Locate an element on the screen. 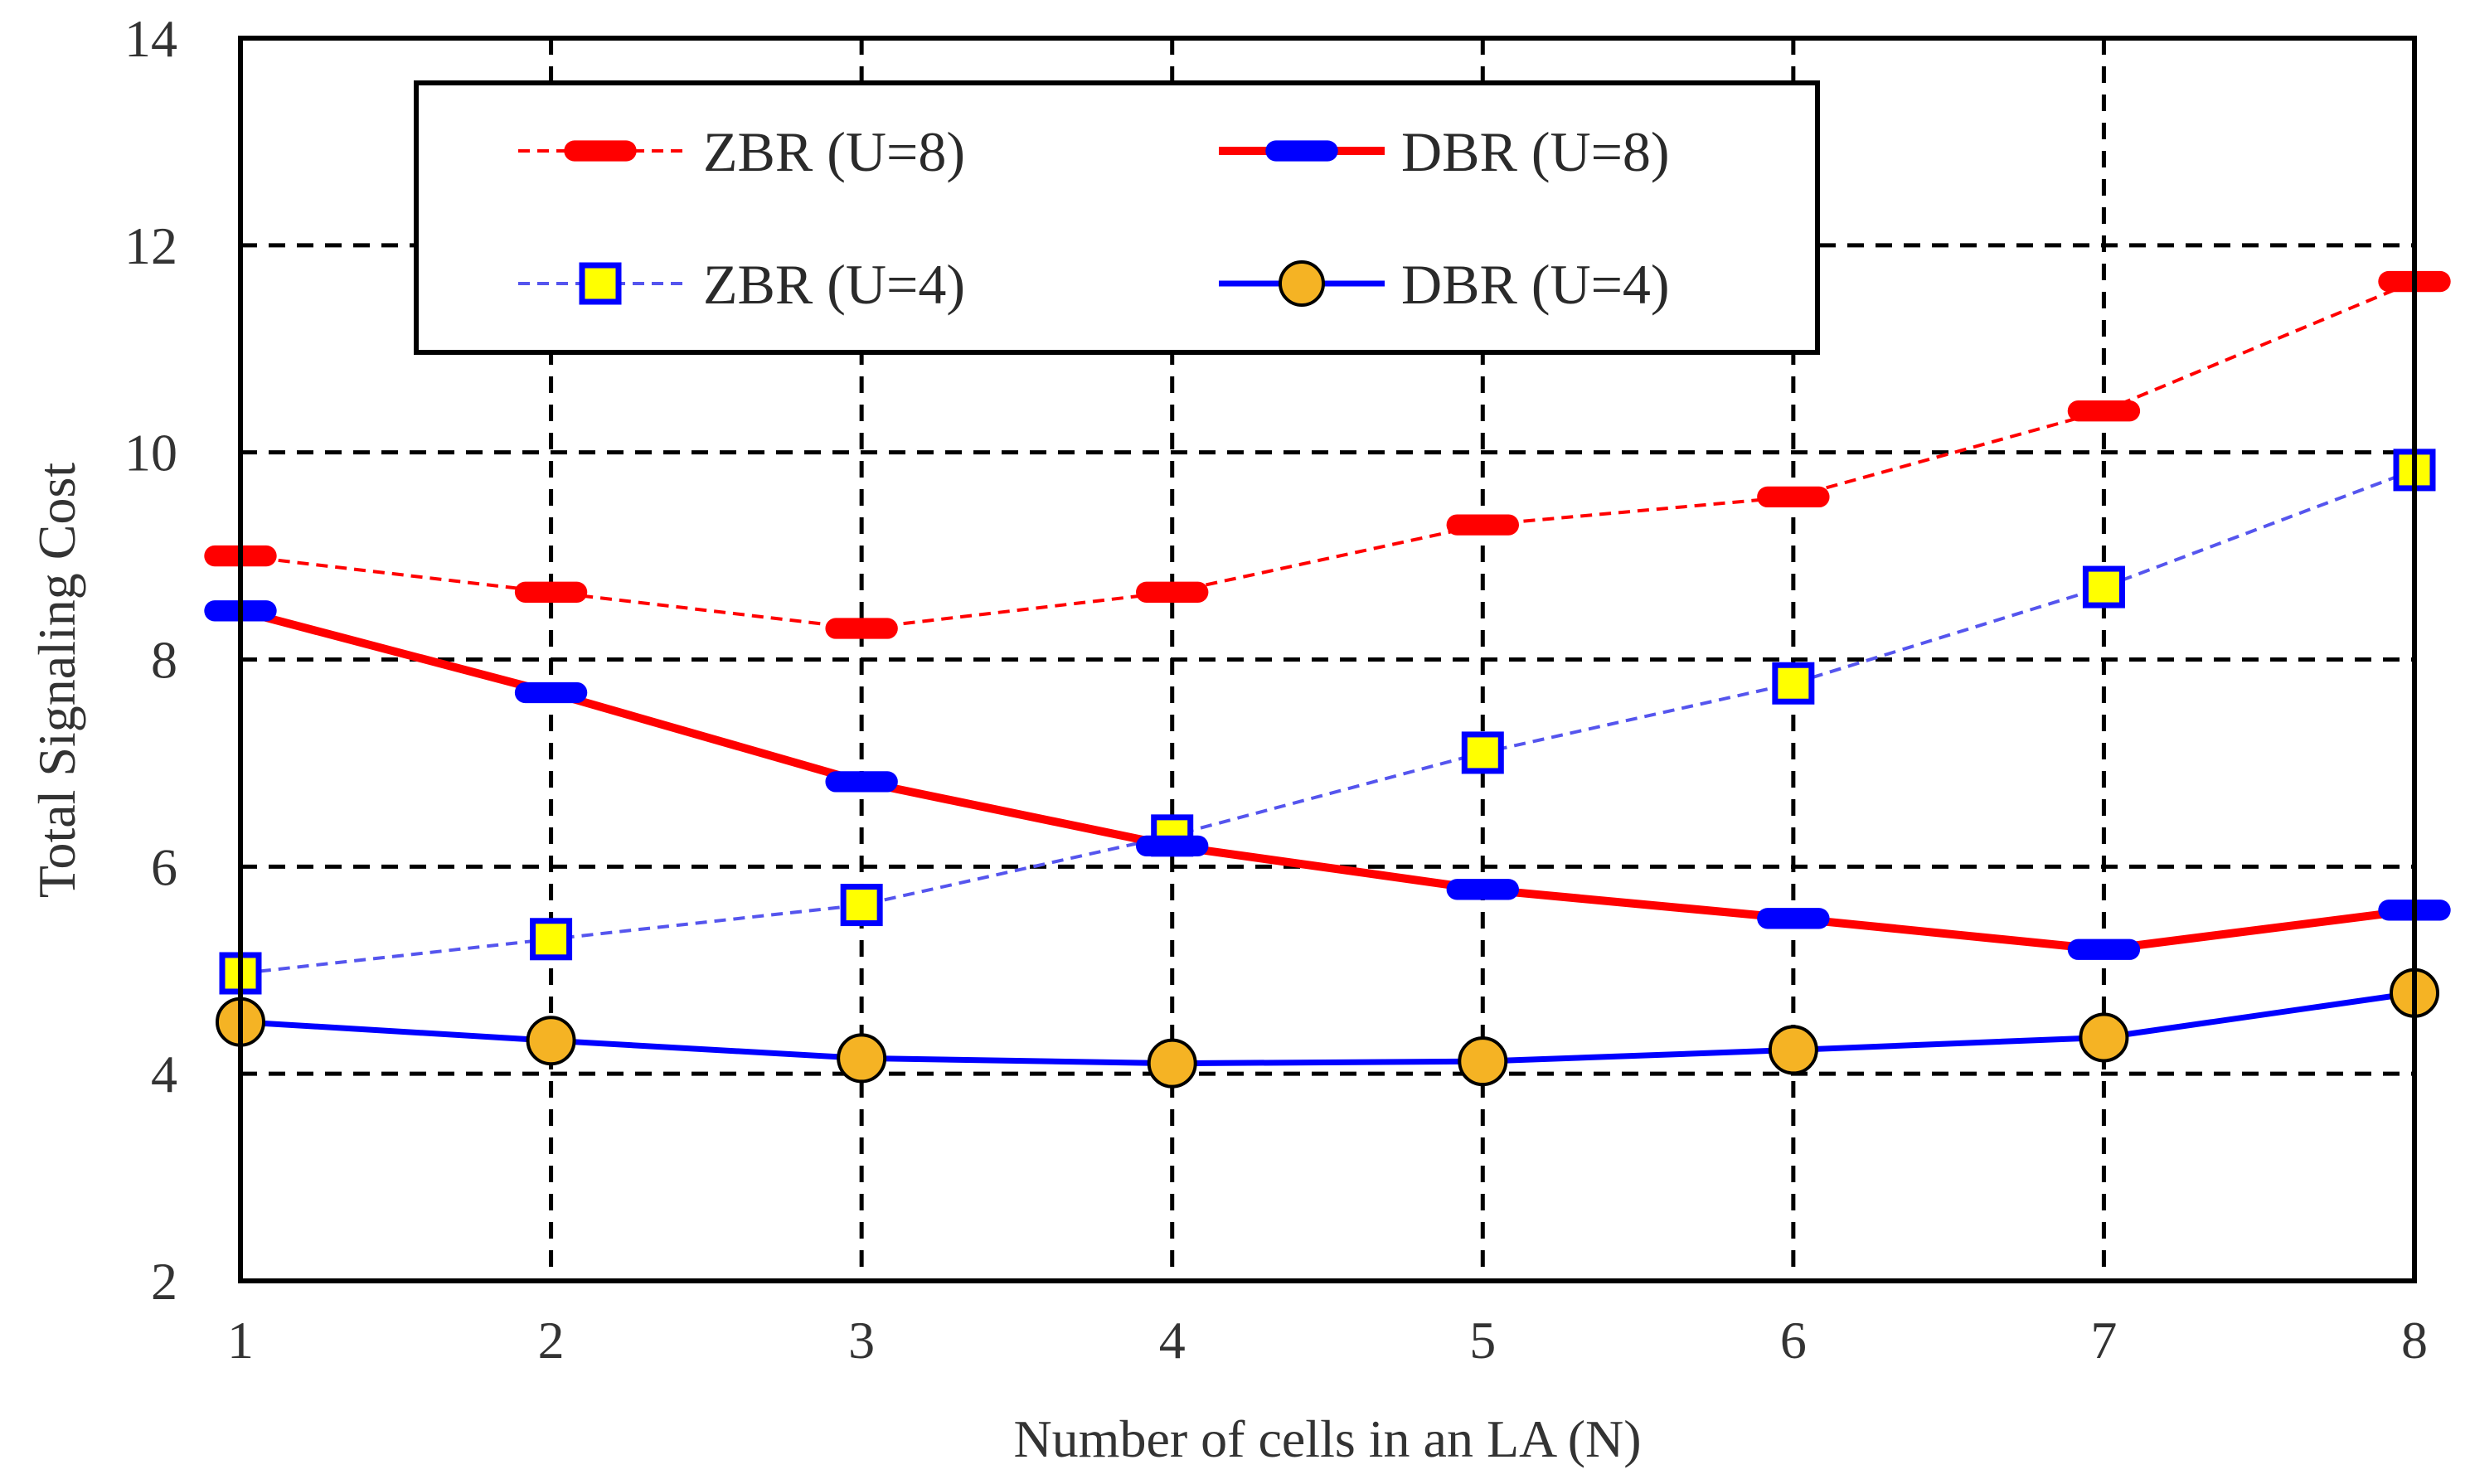 The height and width of the screenshot is (1484, 2470). y-tick-label: 2 is located at coordinates (164, 1281).